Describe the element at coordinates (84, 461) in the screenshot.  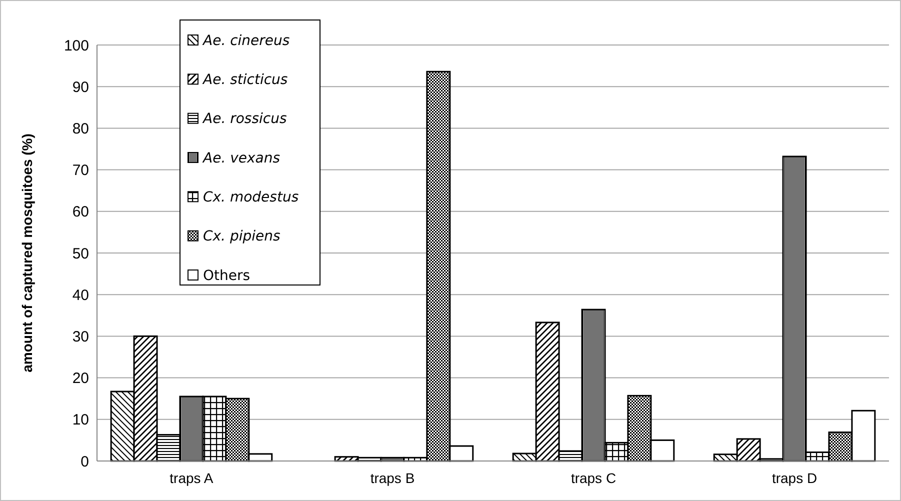
I see `y-tick-label: 0` at that location.